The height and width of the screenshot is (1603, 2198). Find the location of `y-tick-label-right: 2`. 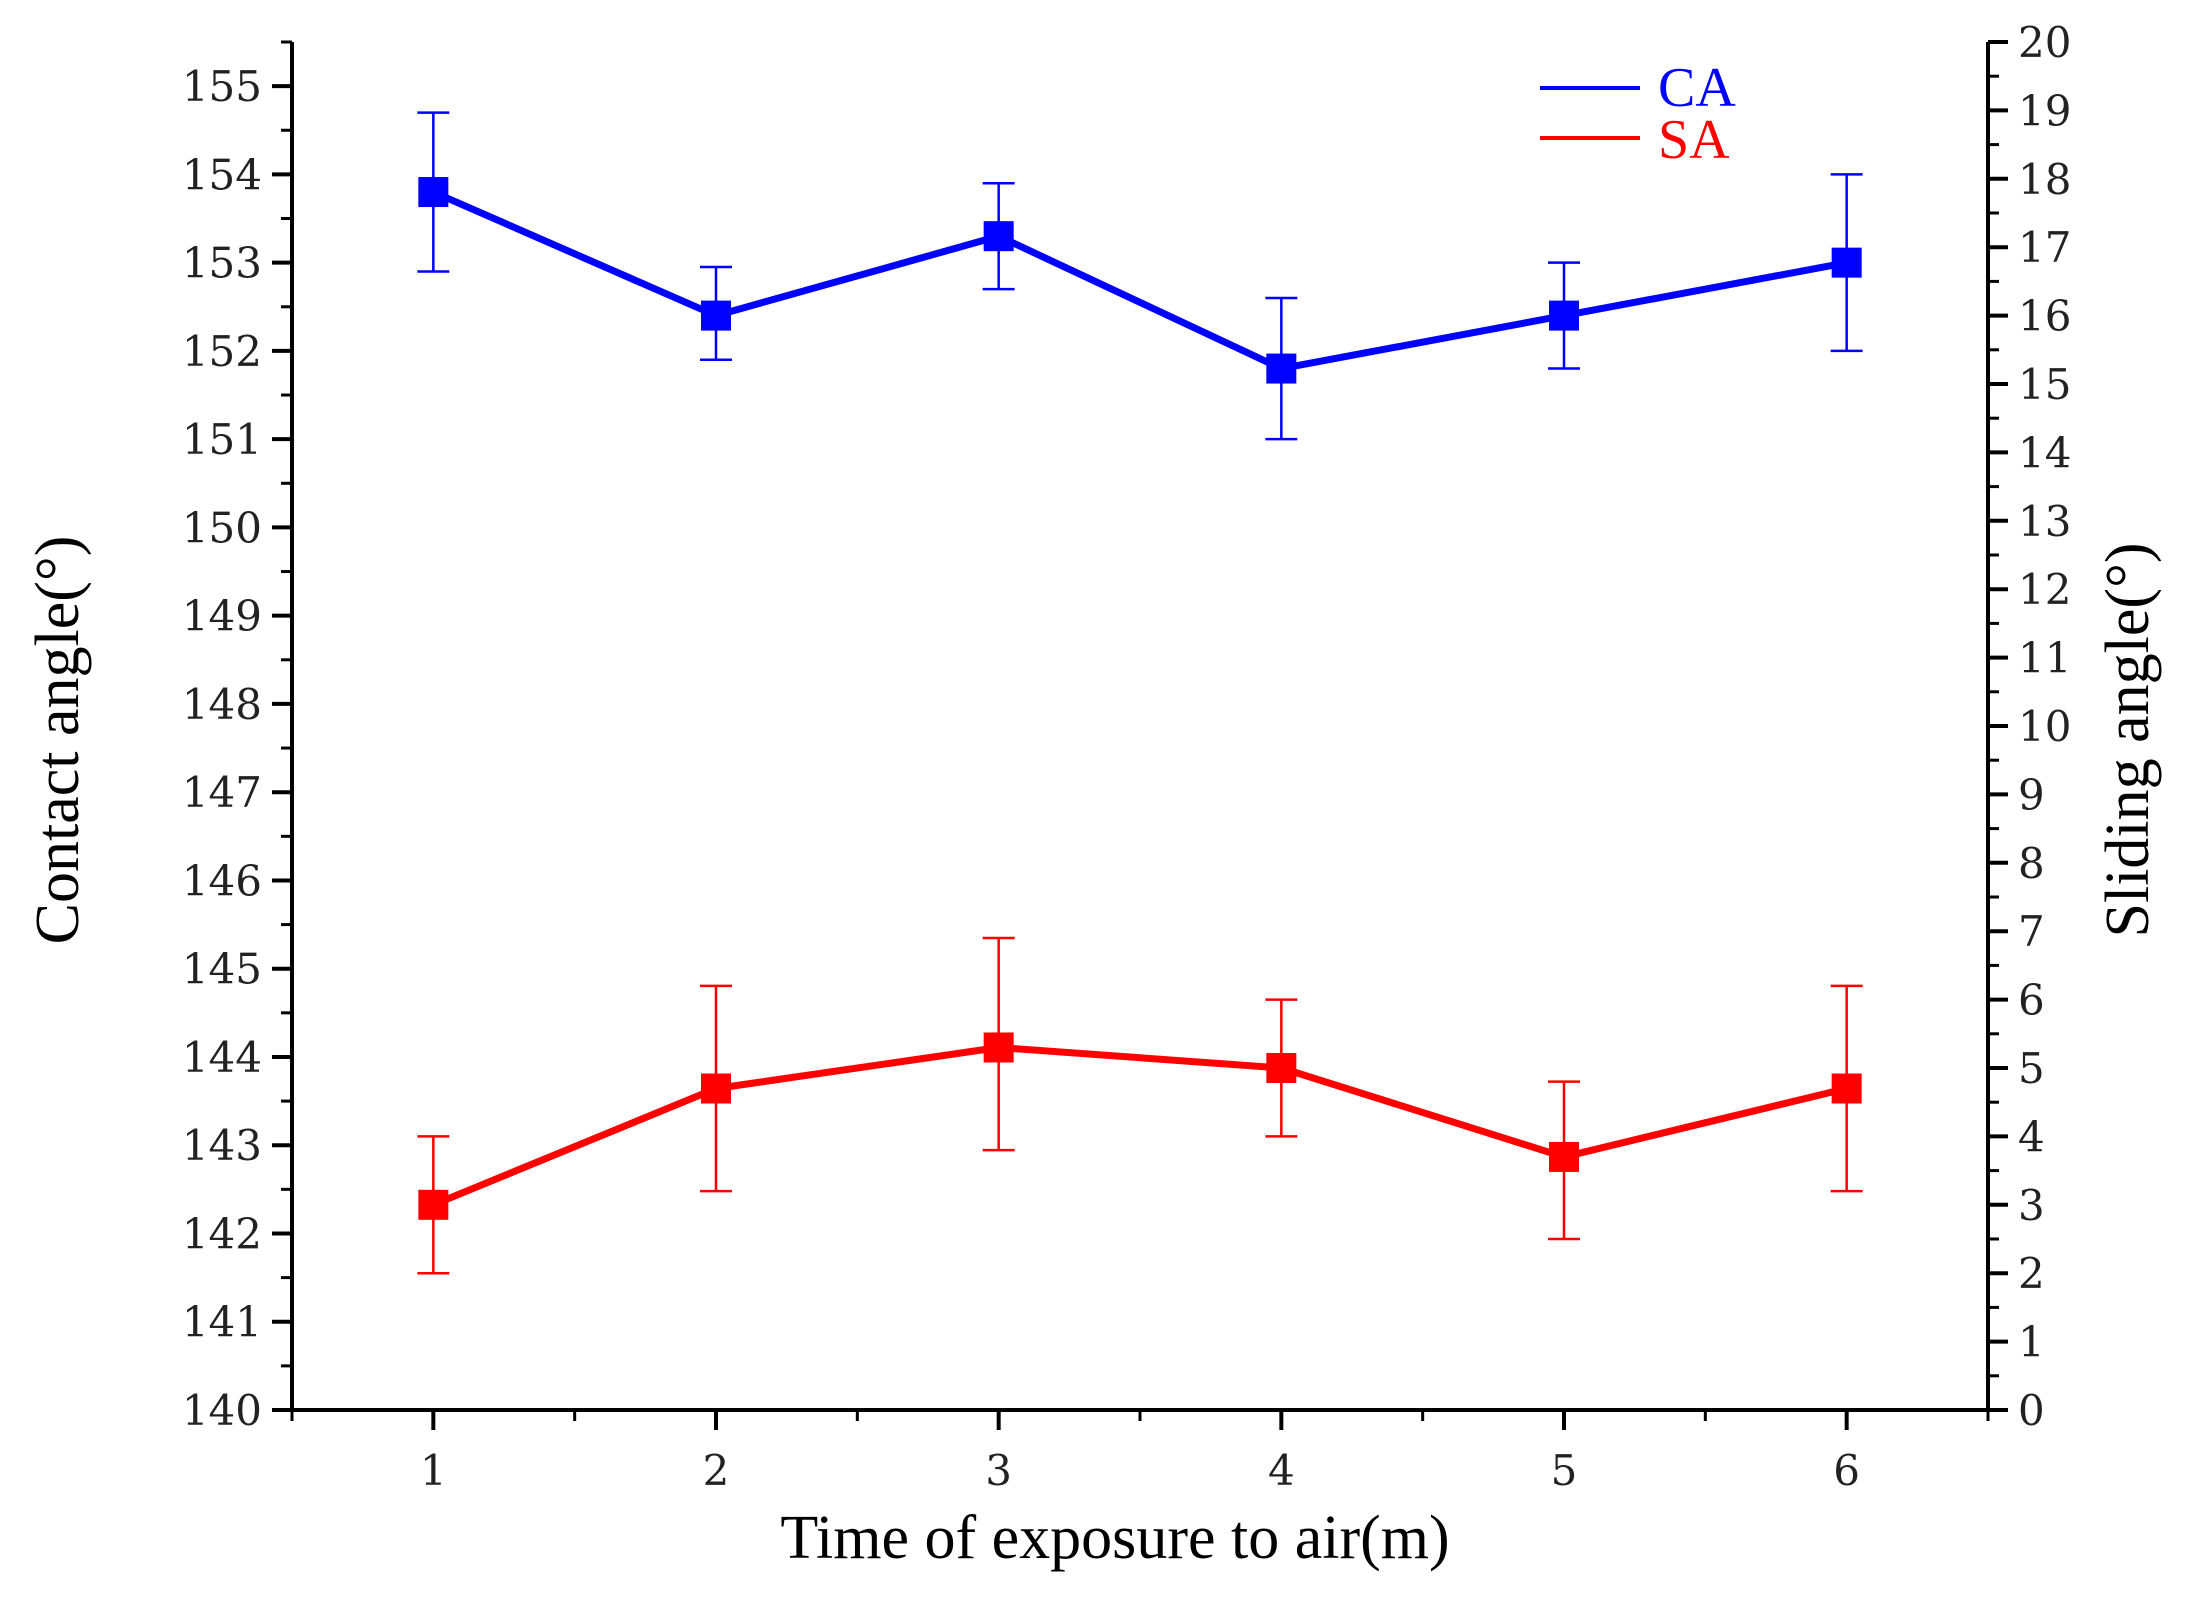

y-tick-label-right: 2 is located at coordinates (2031, 1273).